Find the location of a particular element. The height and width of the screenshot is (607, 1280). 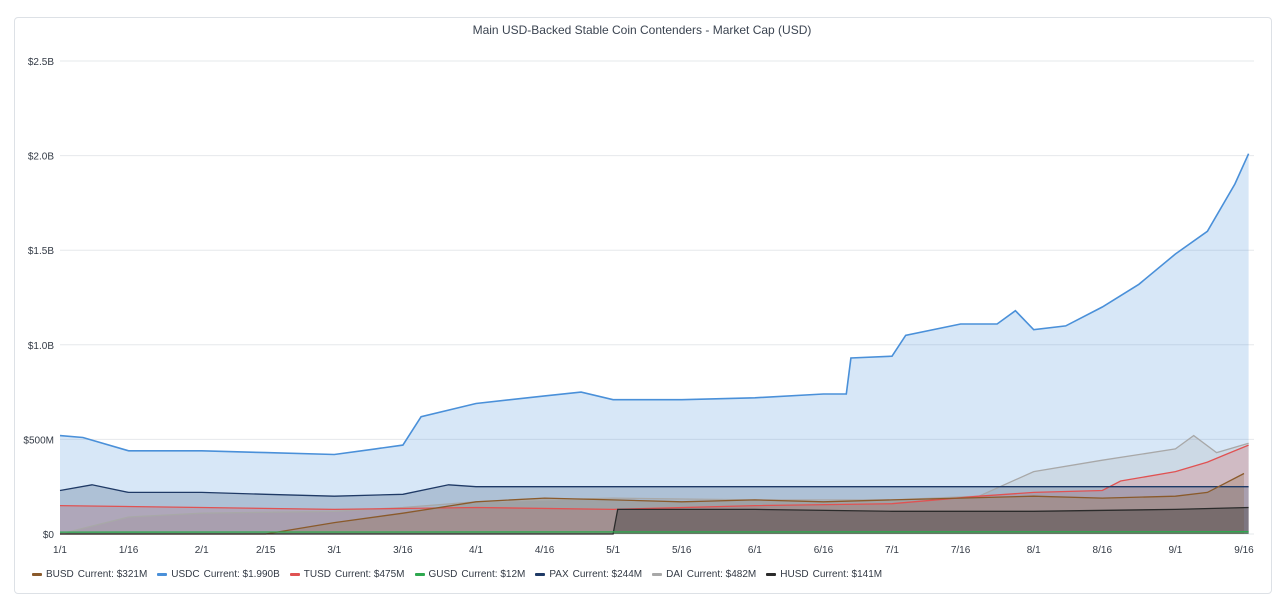

legend-item-pax: PAX Current: $244M is located at coordinates (588, 574).